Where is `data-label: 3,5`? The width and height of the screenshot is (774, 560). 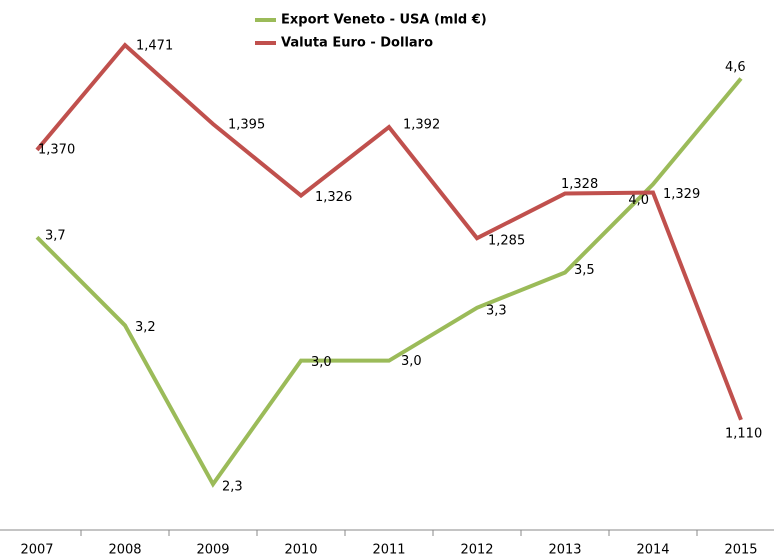 data-label: 3,5 is located at coordinates (584, 270).